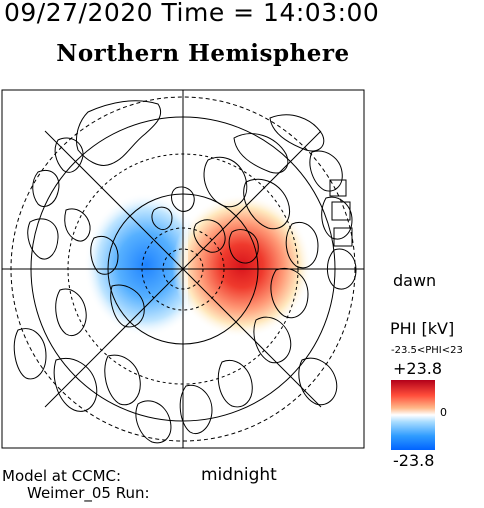 The image size is (484, 508). What do you see at coordinates (239, 475) in the screenshot?
I see `midnight-label: midnight` at bounding box center [239, 475].